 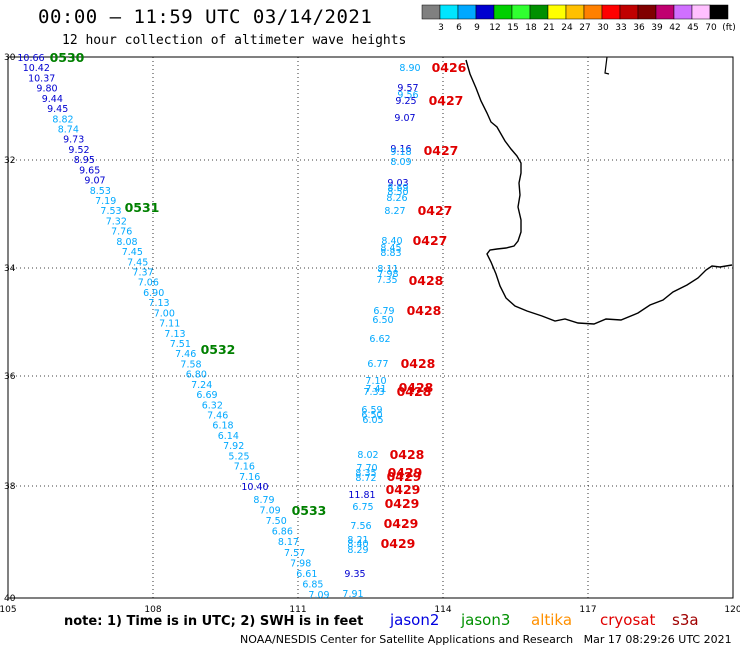 I want to click on color-scale-label: 27, so click(x=584, y=28).